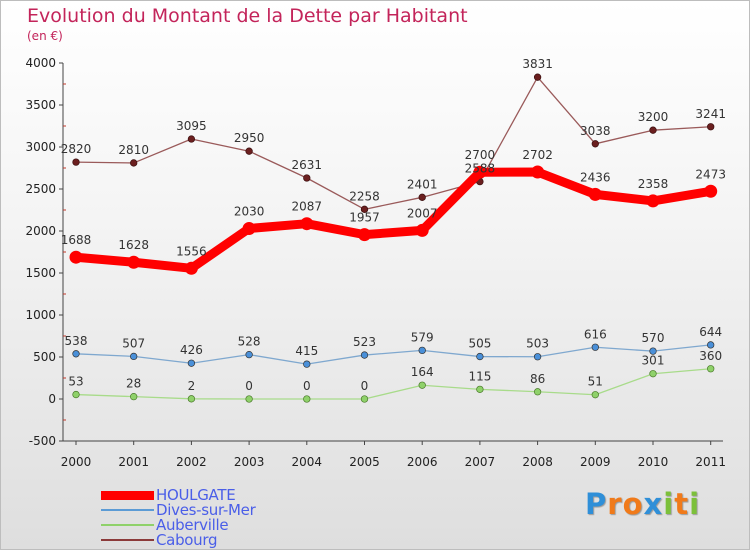 The image size is (750, 550). Describe the element at coordinates (191, 462) in the screenshot. I see `x-tick-label: 2002` at that location.